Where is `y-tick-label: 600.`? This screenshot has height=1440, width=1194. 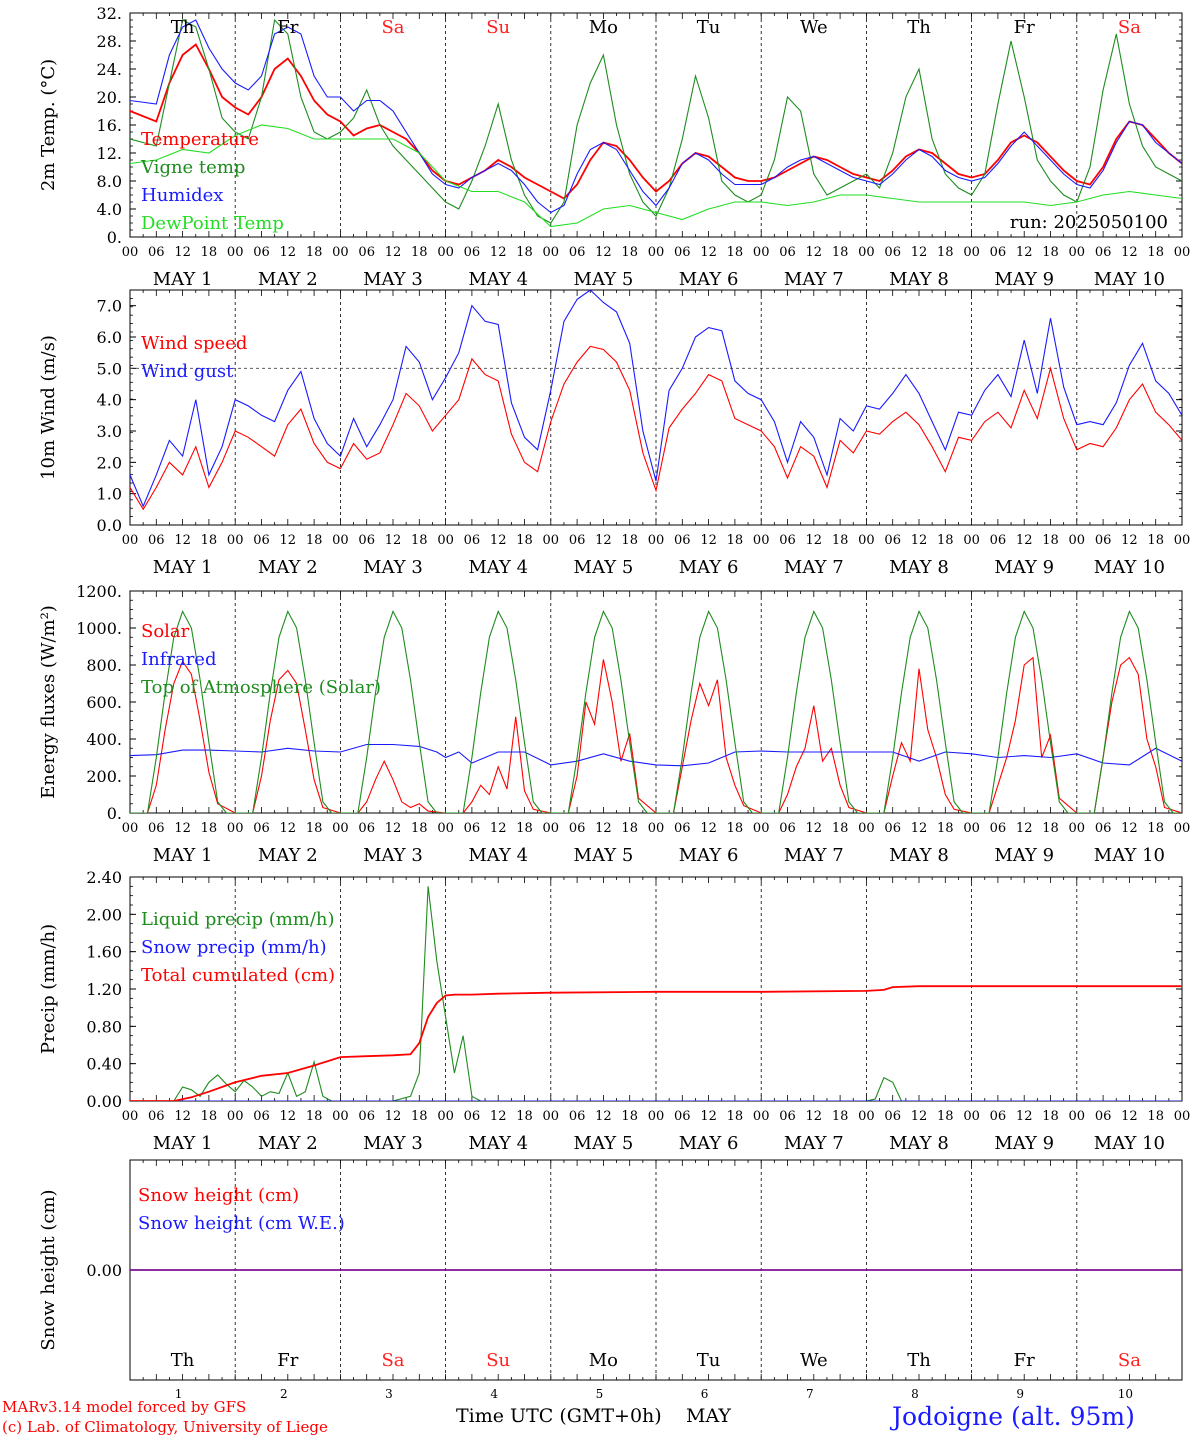
y-tick-label: 600. is located at coordinates (104, 702).